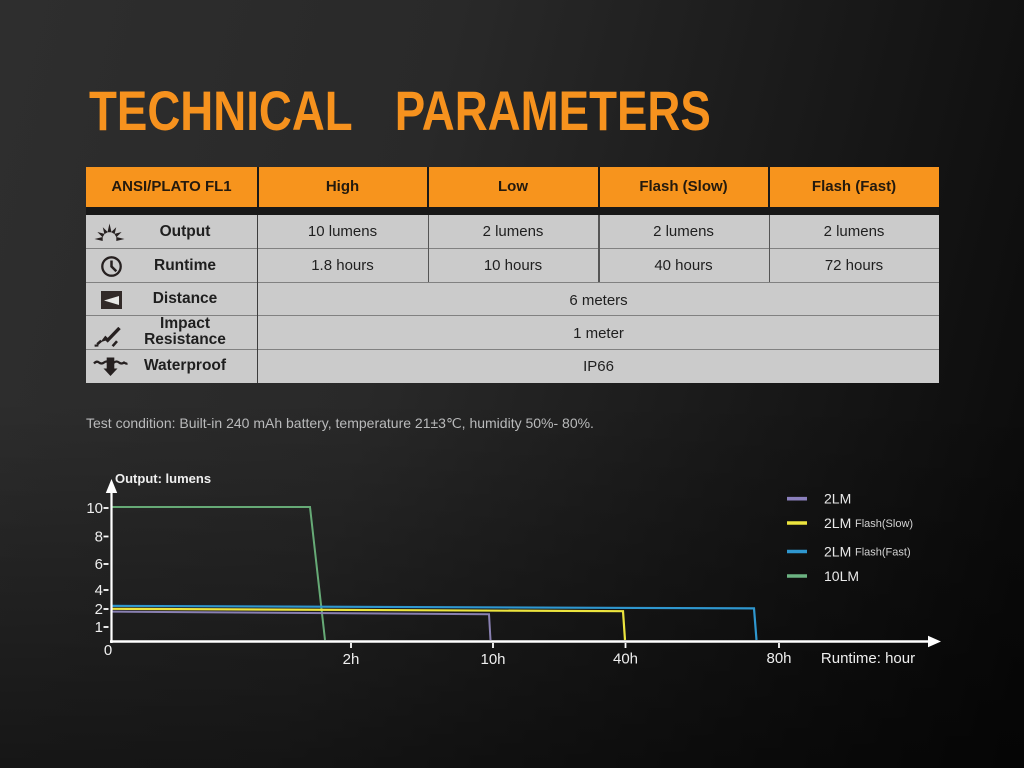  Describe the element at coordinates (99, 564) in the screenshot. I see `svg-text: 6` at that location.